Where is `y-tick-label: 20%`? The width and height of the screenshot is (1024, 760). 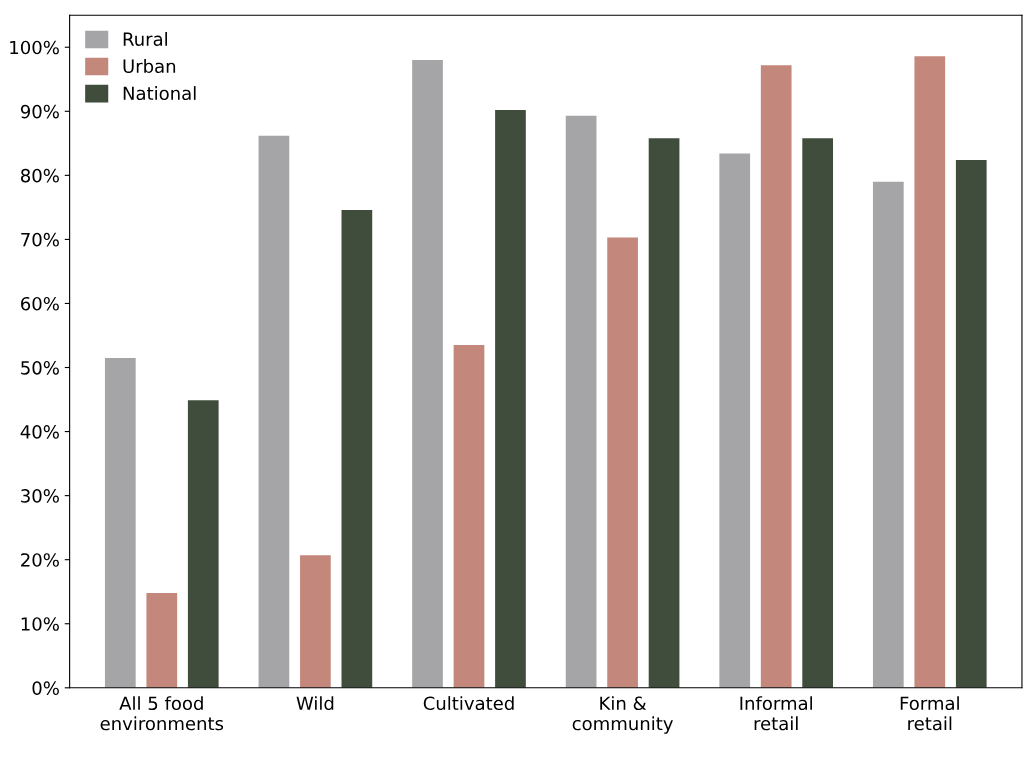 y-tick-label: 20% is located at coordinates (40, 560).